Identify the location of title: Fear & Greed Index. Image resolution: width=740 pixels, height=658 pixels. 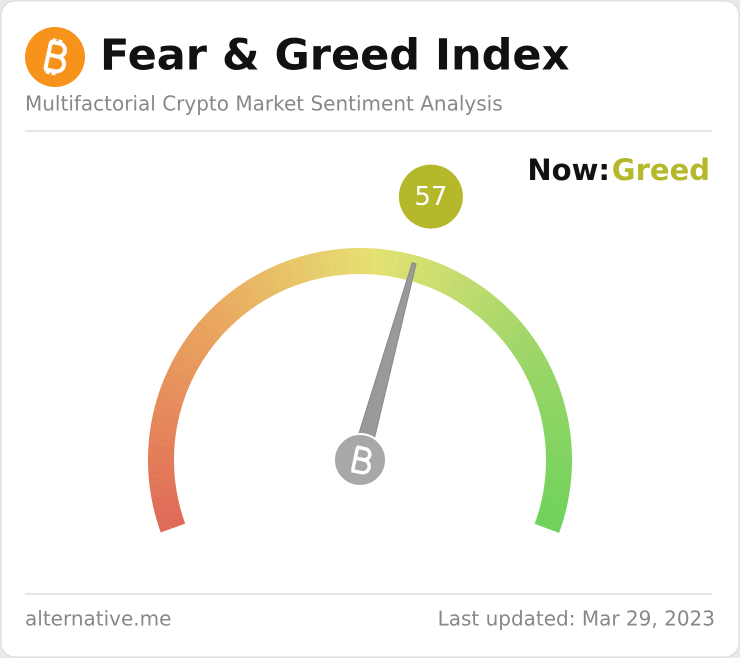
(335, 56).